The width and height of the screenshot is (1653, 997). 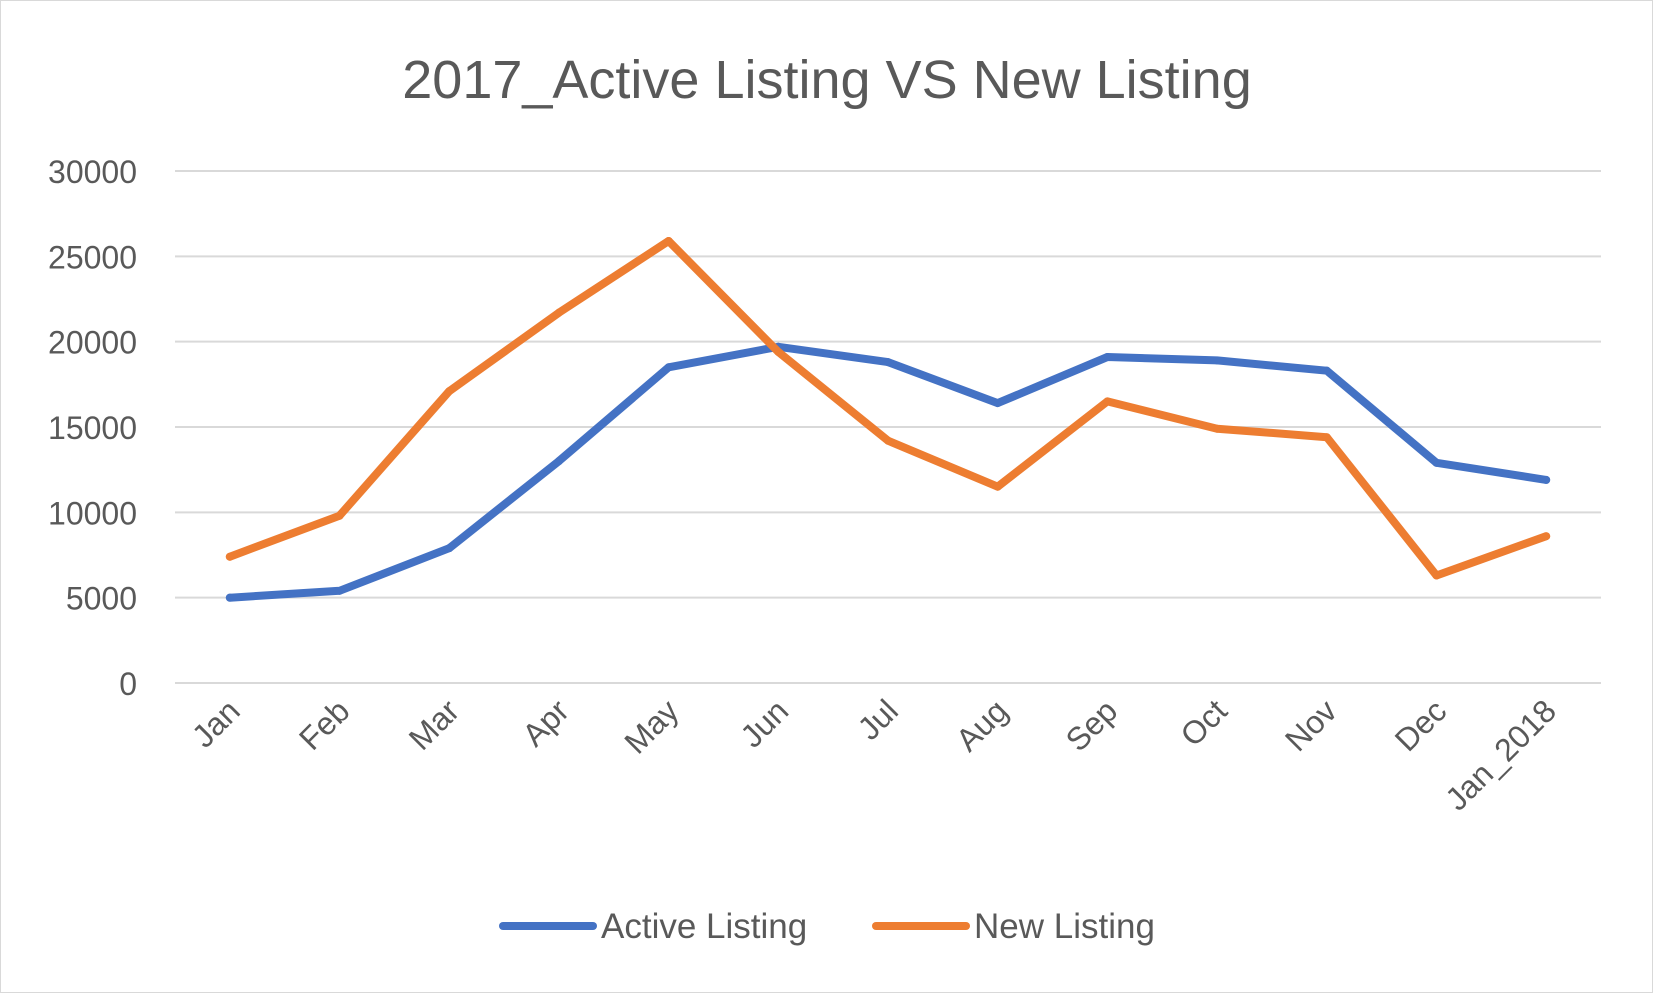 I want to click on y-tick-label: 25000, so click(x=92, y=257).